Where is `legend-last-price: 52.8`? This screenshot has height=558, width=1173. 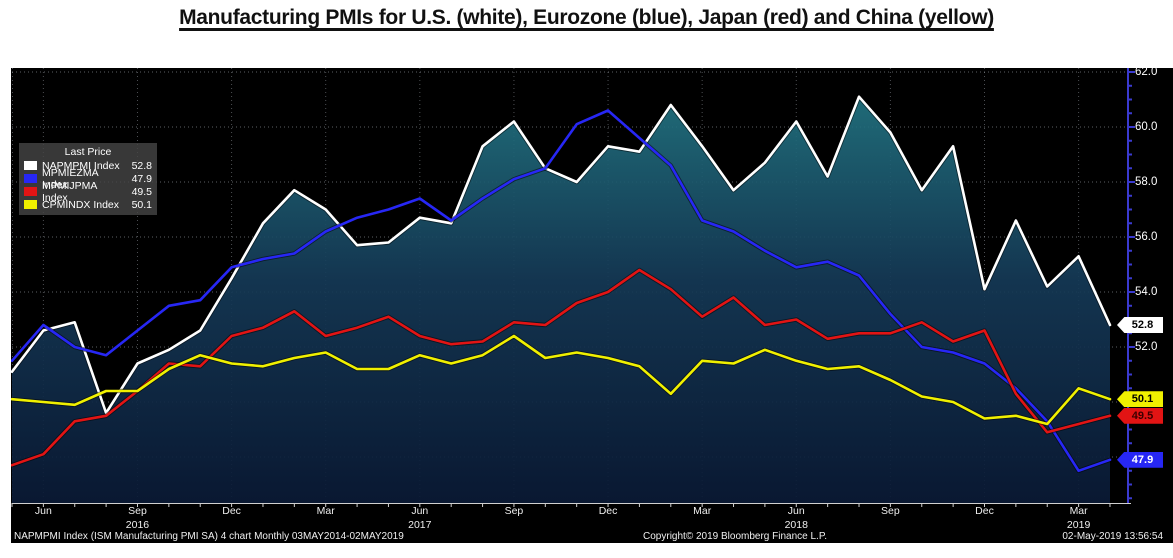
legend-last-price: 52.8 is located at coordinates (141, 165).